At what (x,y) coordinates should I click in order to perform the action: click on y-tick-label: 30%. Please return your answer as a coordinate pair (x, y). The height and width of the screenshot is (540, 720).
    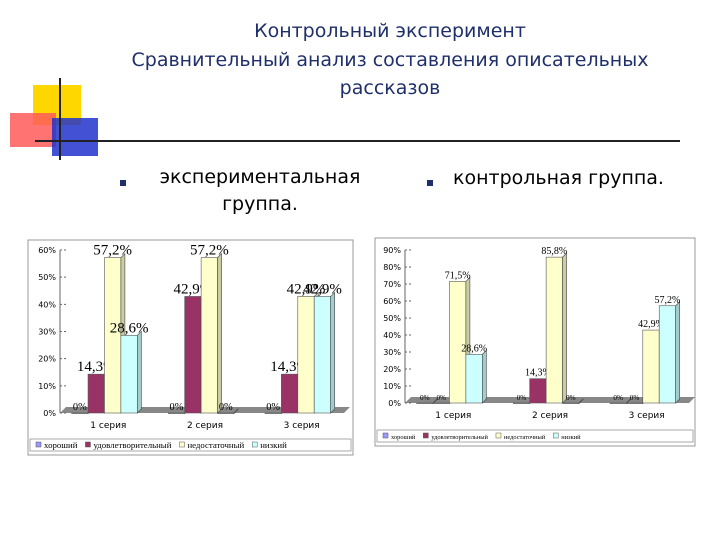
    Looking at the image, I should click on (392, 352).